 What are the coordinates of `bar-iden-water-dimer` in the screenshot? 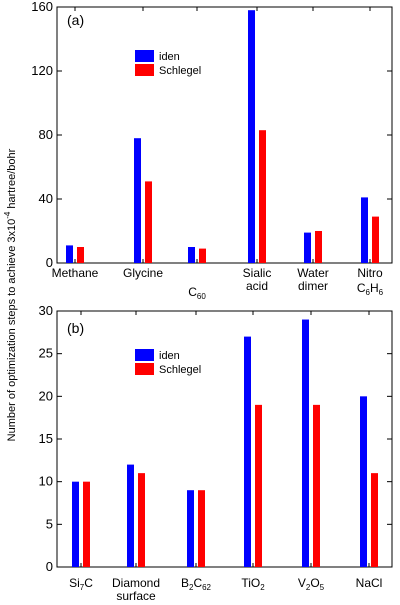 It's located at (307, 247).